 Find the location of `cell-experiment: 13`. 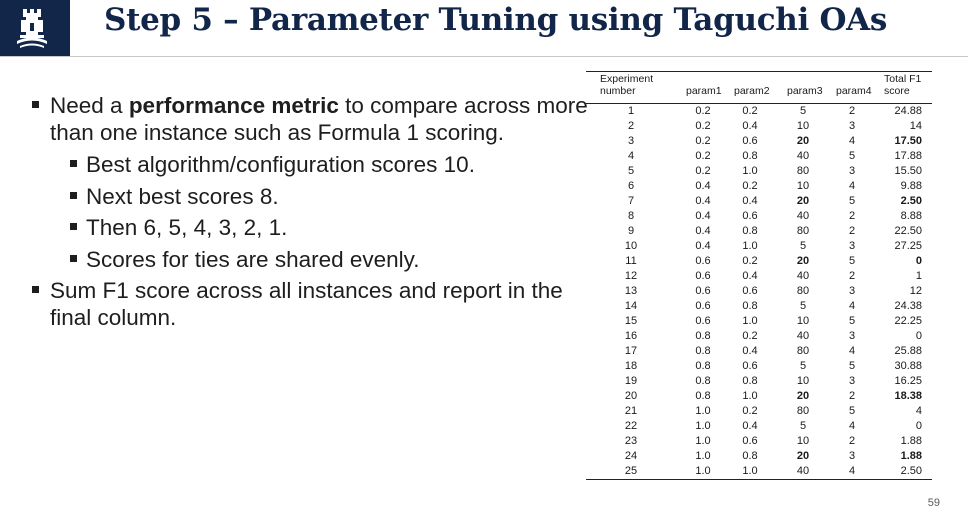

cell-experiment: 13 is located at coordinates (631, 291).